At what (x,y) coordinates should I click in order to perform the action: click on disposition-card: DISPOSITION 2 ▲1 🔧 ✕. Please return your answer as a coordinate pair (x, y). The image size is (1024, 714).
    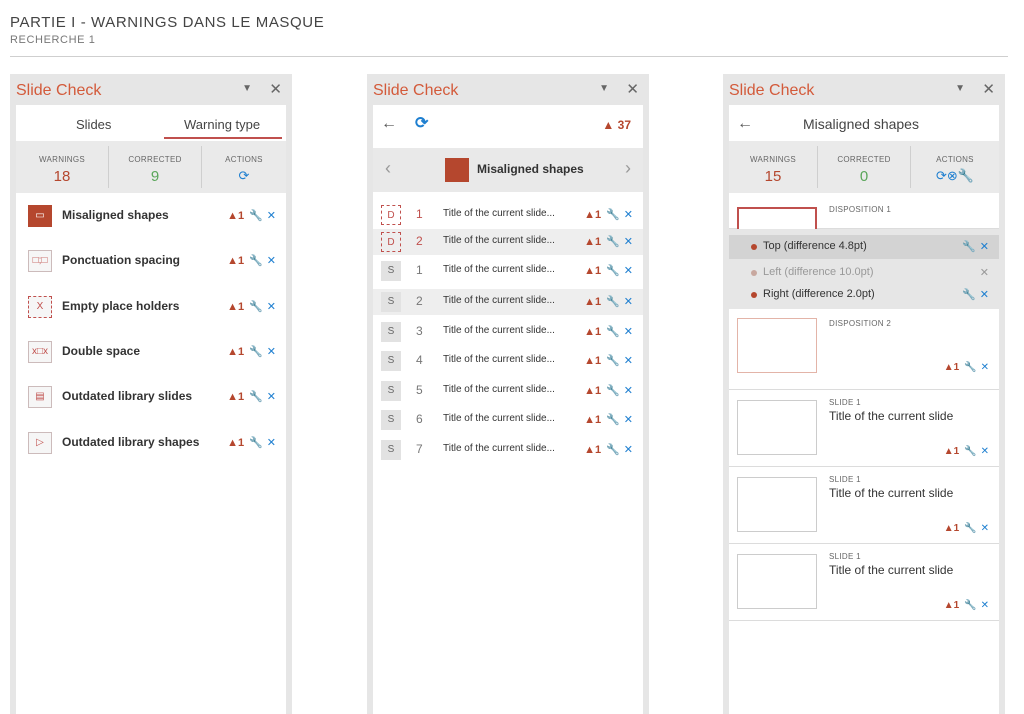
    Looking at the image, I should click on (864, 350).